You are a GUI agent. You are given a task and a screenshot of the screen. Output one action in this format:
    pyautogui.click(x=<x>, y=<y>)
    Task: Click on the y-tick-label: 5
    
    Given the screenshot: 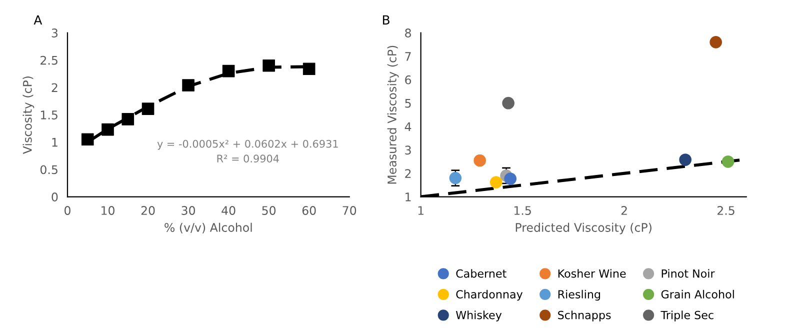 What is the action you would take?
    pyautogui.click(x=408, y=103)
    